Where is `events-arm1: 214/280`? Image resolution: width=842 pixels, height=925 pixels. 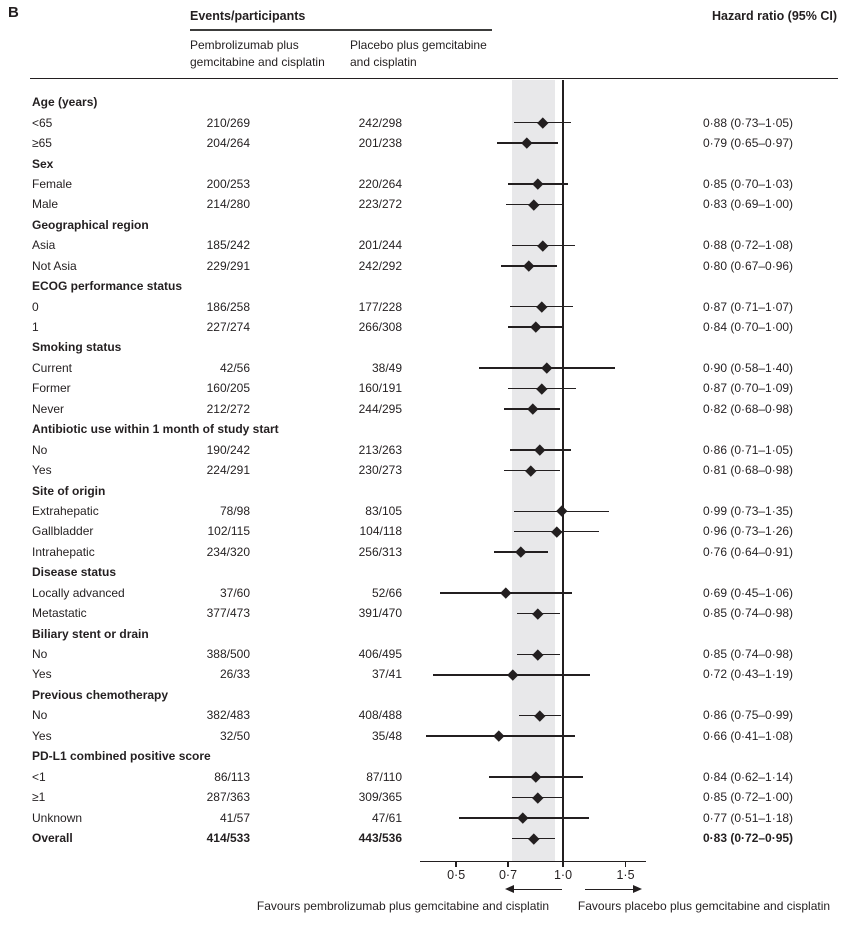
events-arm1: 214/280 is located at coordinates (228, 204).